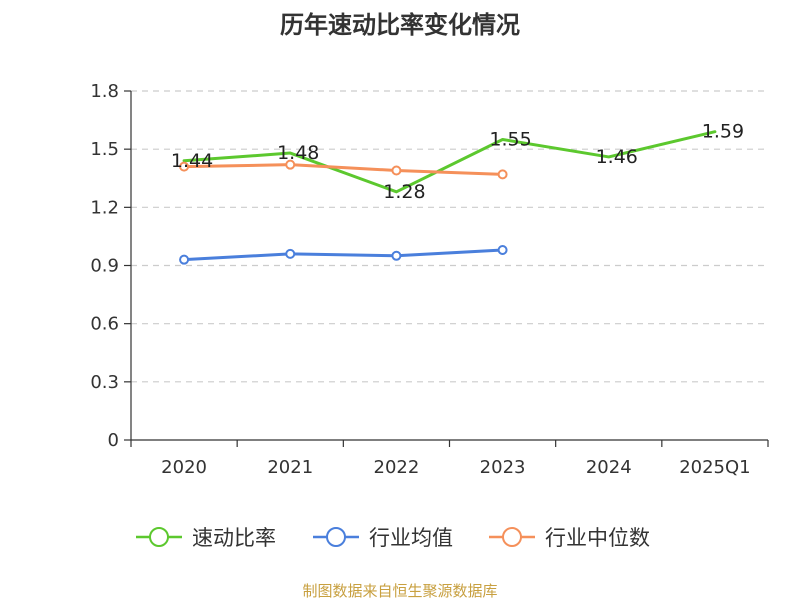 This screenshot has width=800, height=600. What do you see at coordinates (510, 139) in the screenshot?
I see `data-label: 1.55` at bounding box center [510, 139].